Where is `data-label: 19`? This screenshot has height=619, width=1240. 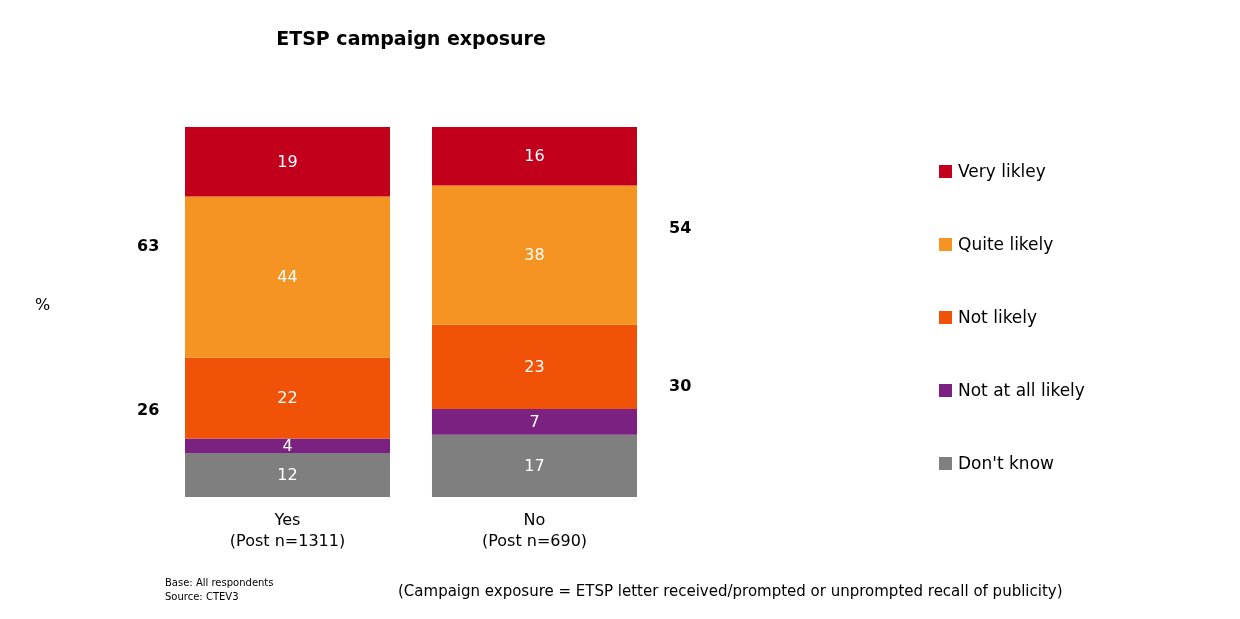
data-label: 19 is located at coordinates (287, 161).